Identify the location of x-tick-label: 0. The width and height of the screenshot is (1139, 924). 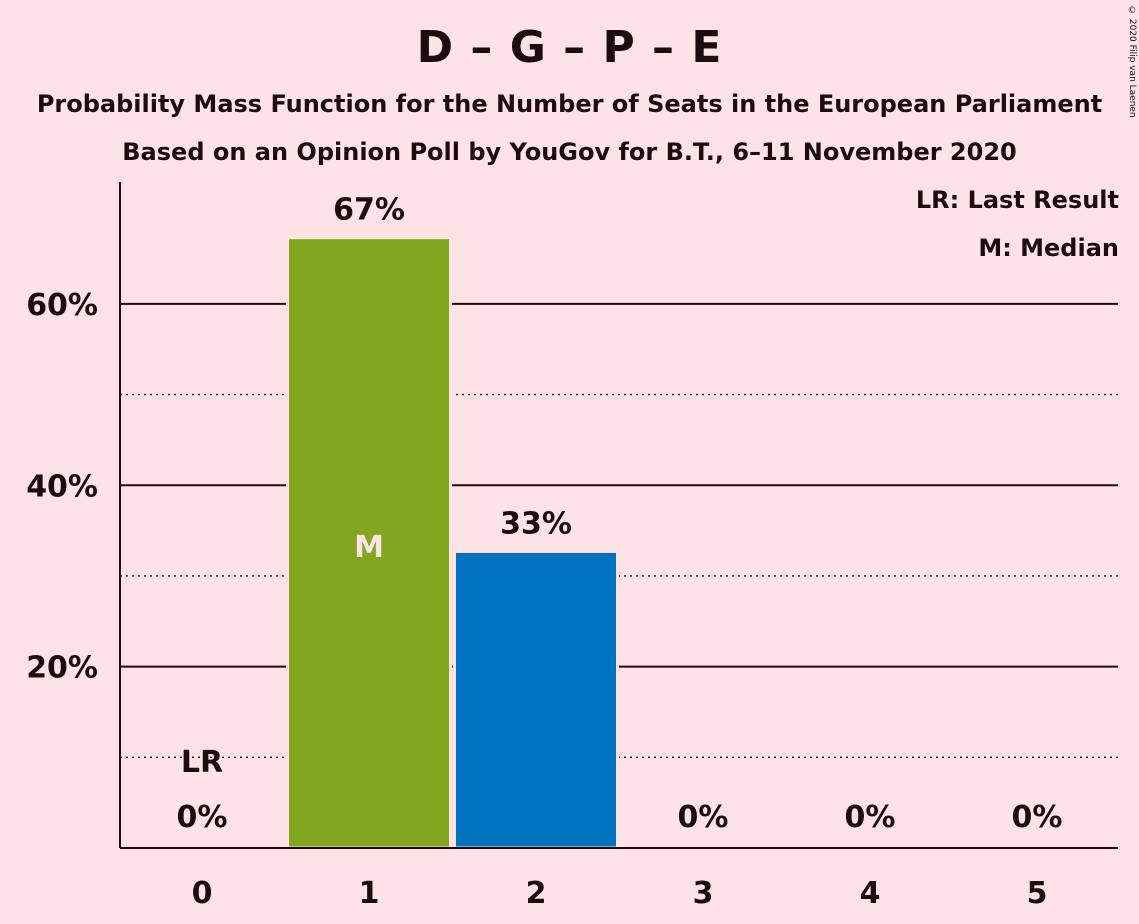
(202, 893).